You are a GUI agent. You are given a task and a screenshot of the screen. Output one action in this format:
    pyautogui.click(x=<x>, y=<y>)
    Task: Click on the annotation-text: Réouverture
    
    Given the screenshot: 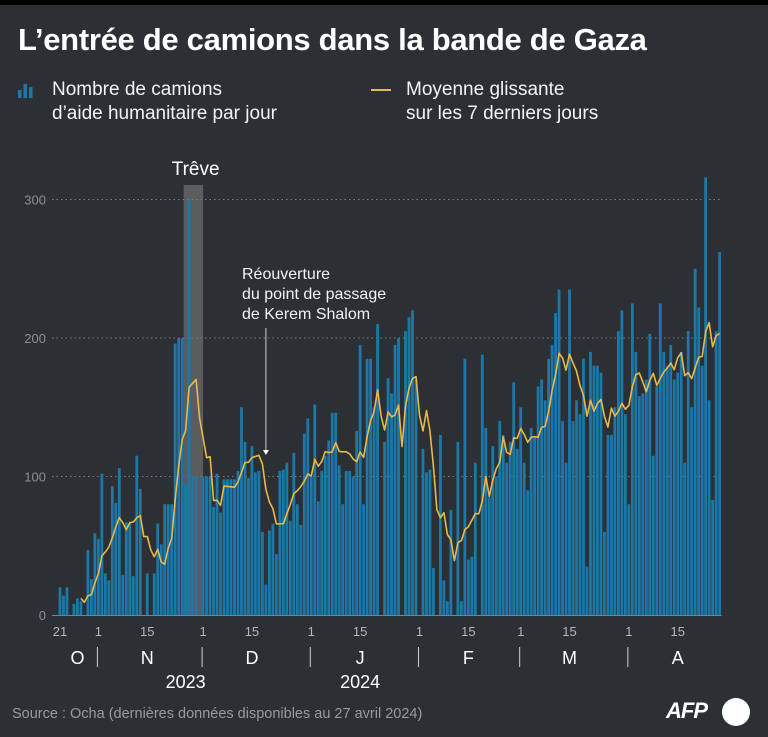 What is the action you would take?
    pyautogui.click(x=286, y=274)
    